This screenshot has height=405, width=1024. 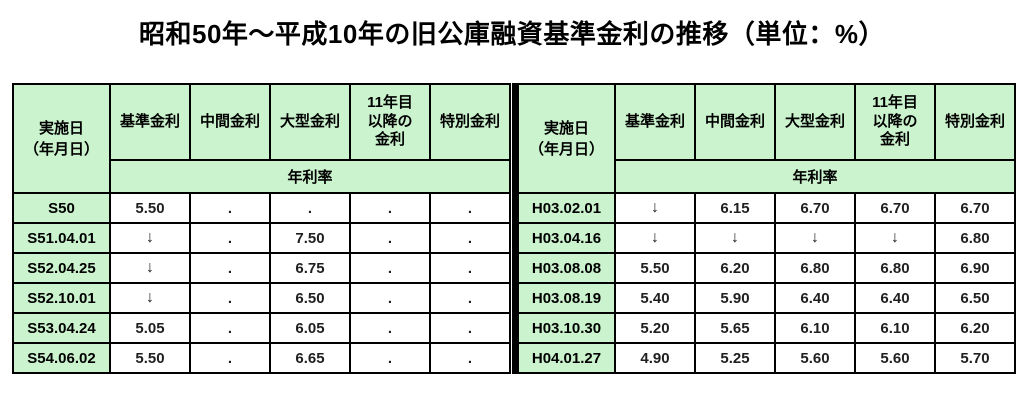 What do you see at coordinates (310, 268) in the screenshot?
I see `rate-value: 6.75` at bounding box center [310, 268].